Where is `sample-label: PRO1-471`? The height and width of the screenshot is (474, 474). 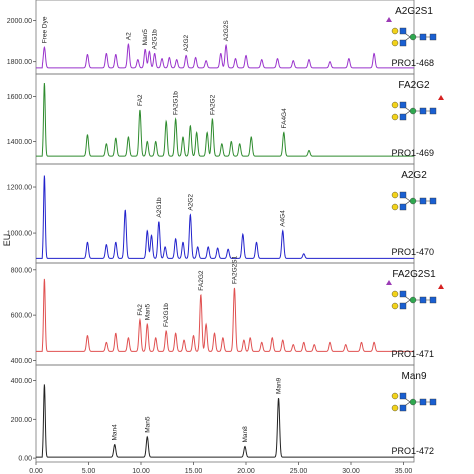
sample-label: PRO1-471 is located at coordinates (412, 354).